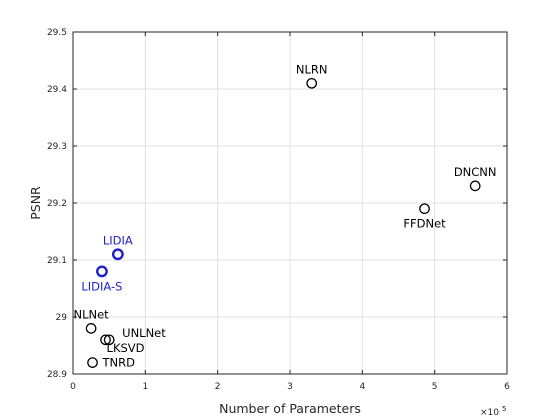 The height and width of the screenshot is (420, 560). What do you see at coordinates (475, 172) in the screenshot?
I see `data-point-label: DNCNN` at bounding box center [475, 172].